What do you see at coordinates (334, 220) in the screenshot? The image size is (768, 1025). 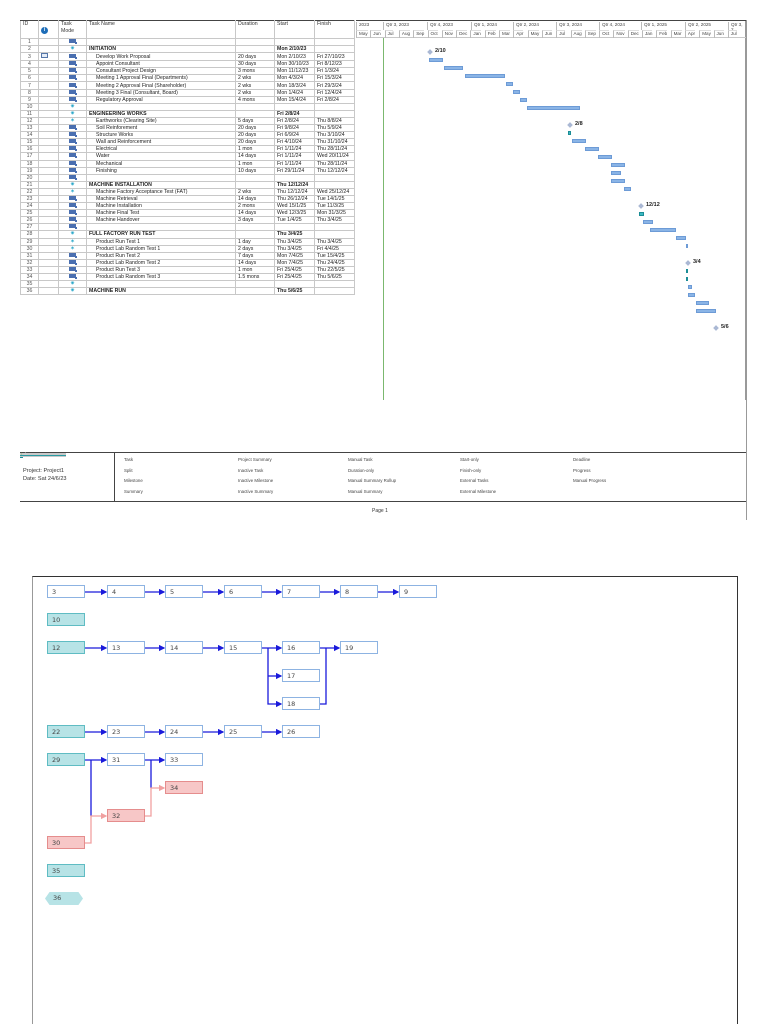 I see `row-finish: Thu 3/4/25` at bounding box center [334, 220].